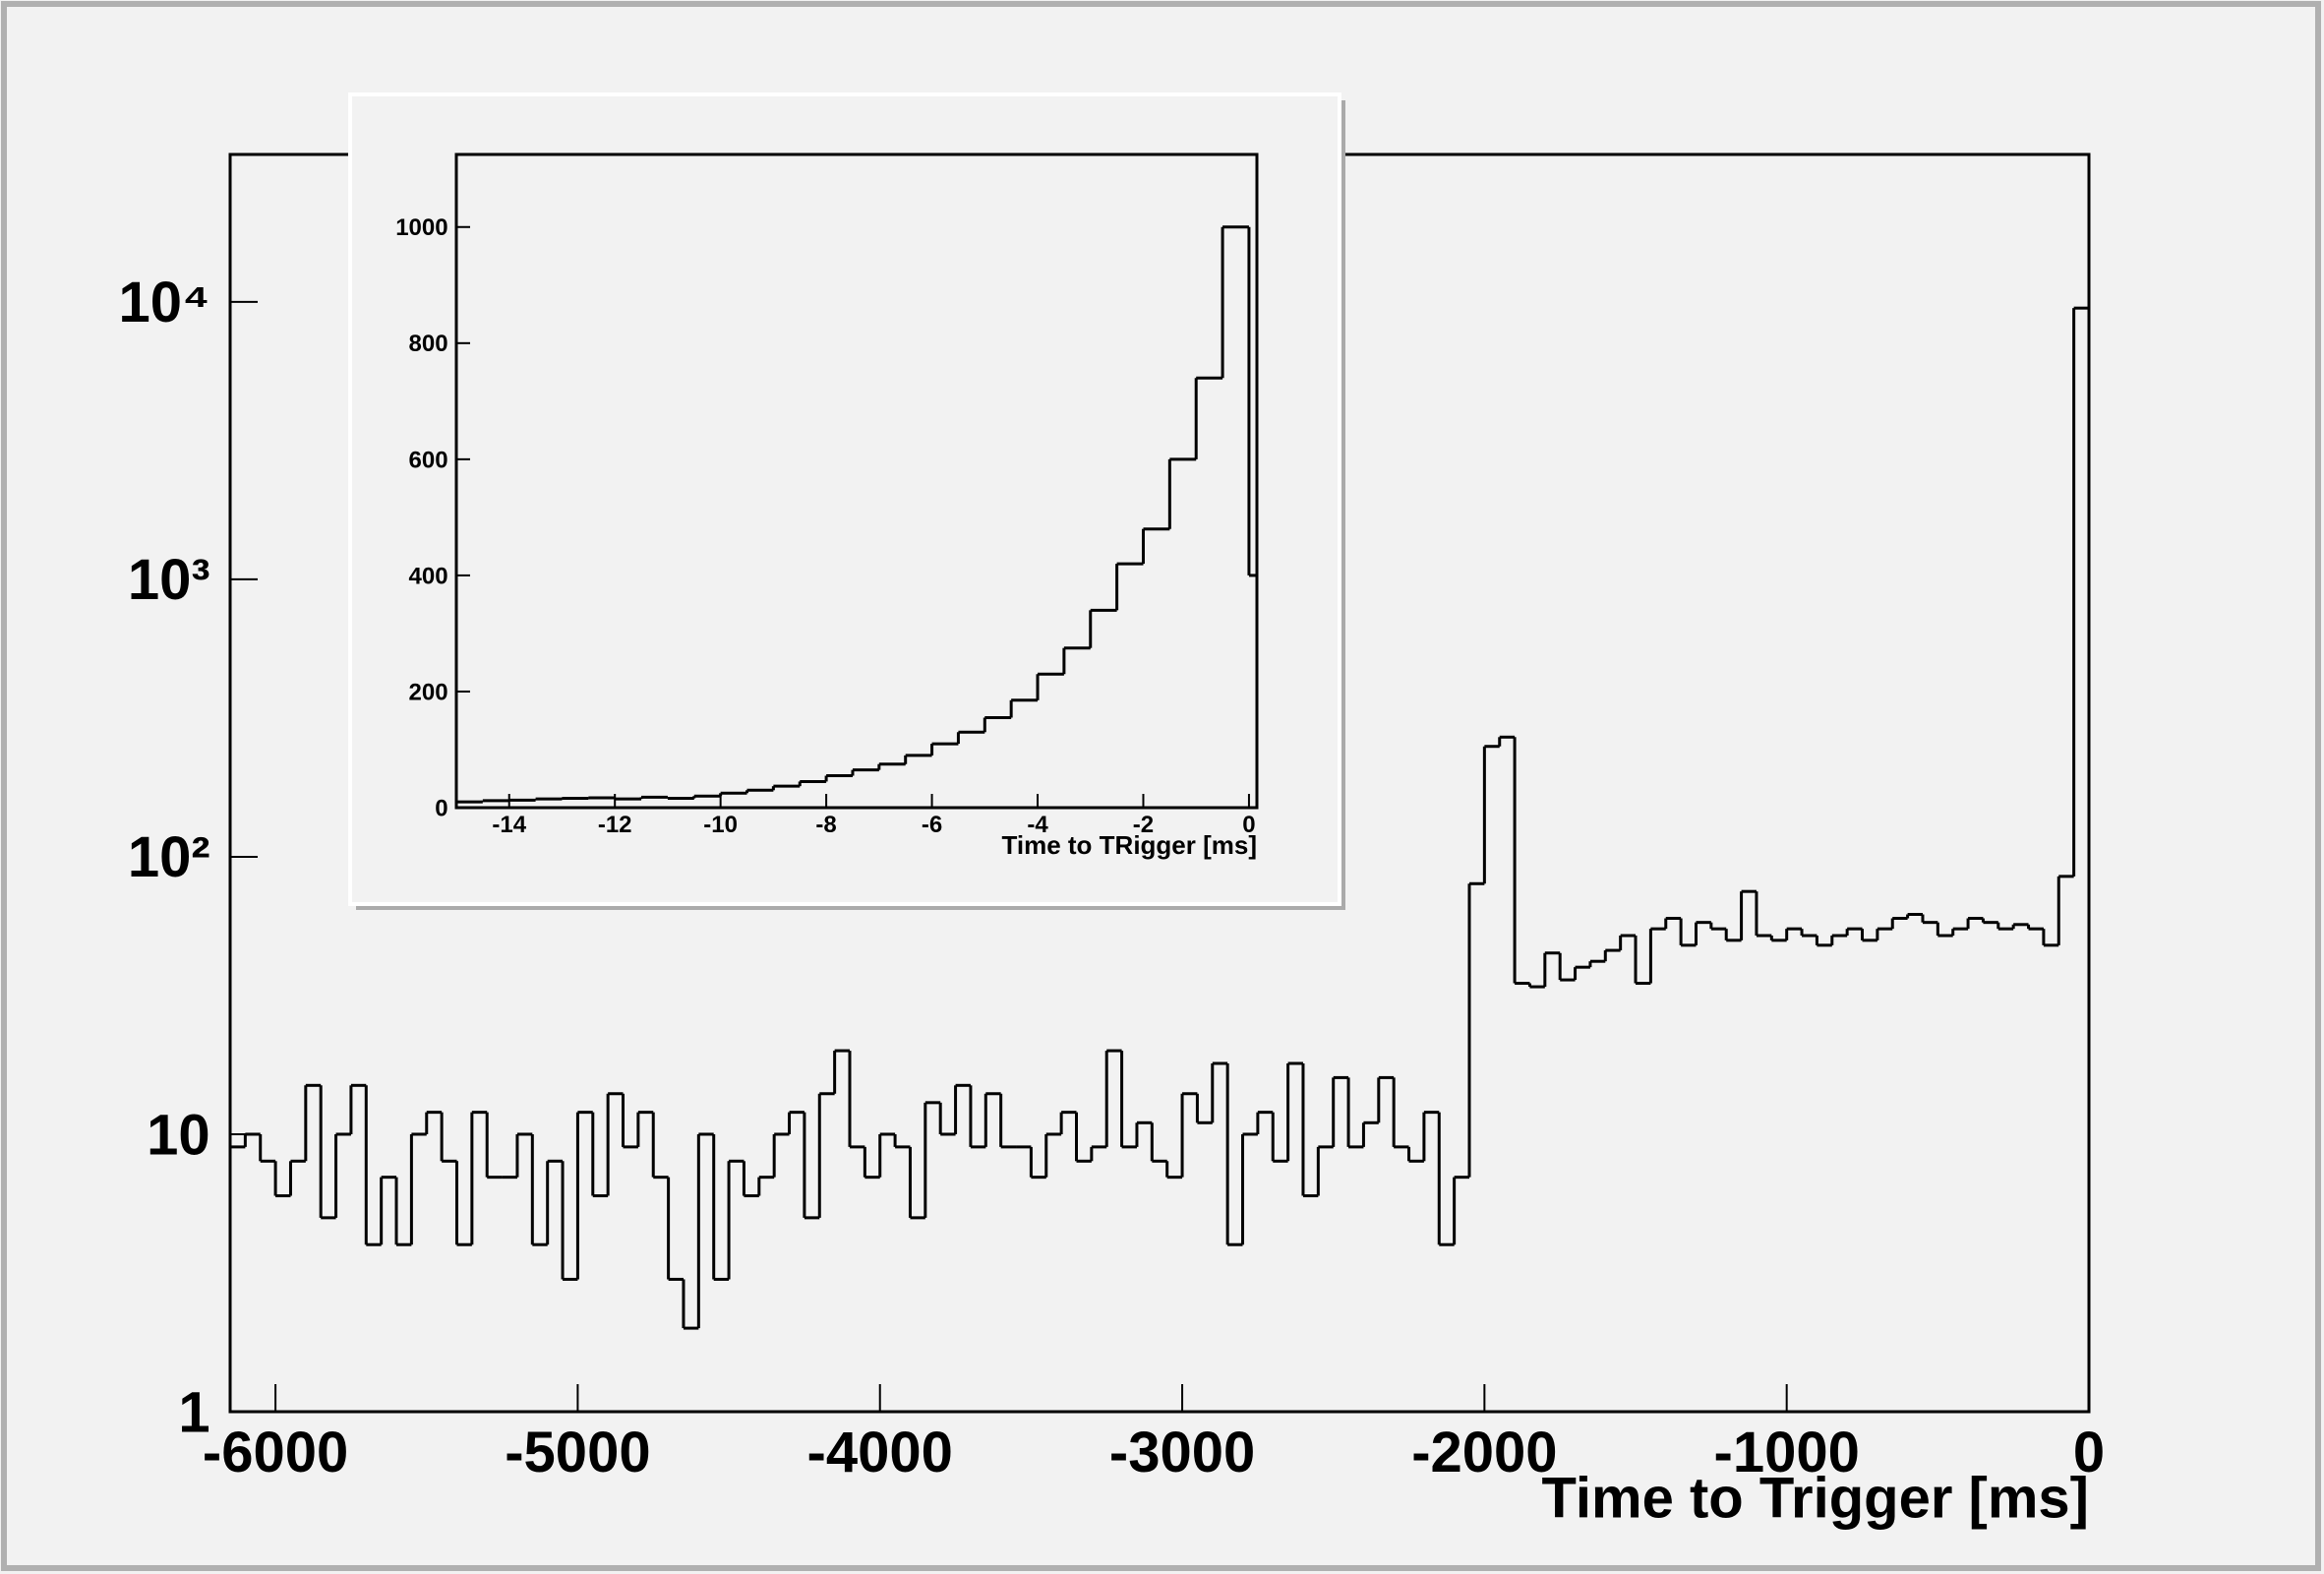 The height and width of the screenshot is (1574, 2324). What do you see at coordinates (428, 344) in the screenshot?
I see `y-tick-label: 800` at bounding box center [428, 344].